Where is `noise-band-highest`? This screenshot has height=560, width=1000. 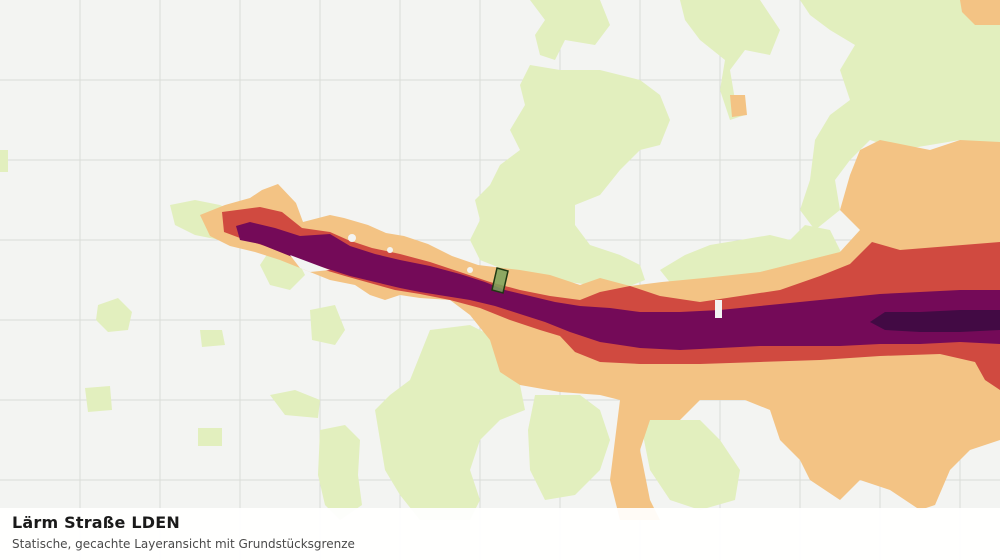
noise-band-highest is located at coordinates (935, 321).